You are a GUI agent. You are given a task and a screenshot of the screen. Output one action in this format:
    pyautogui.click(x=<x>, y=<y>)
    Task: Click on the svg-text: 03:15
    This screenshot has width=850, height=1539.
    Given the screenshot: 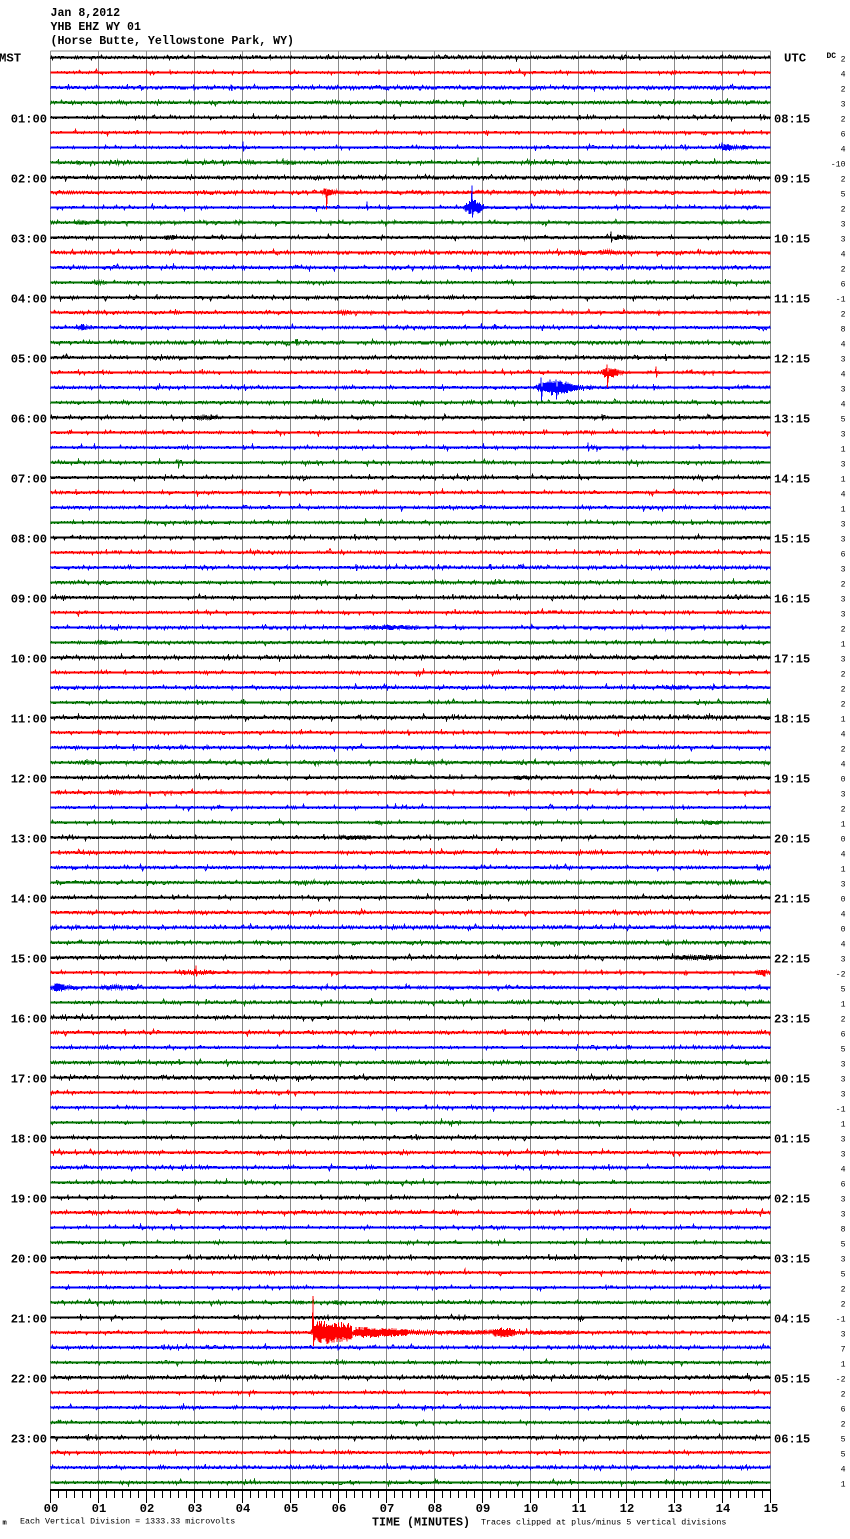 What is the action you would take?
    pyautogui.click(x=792, y=1260)
    